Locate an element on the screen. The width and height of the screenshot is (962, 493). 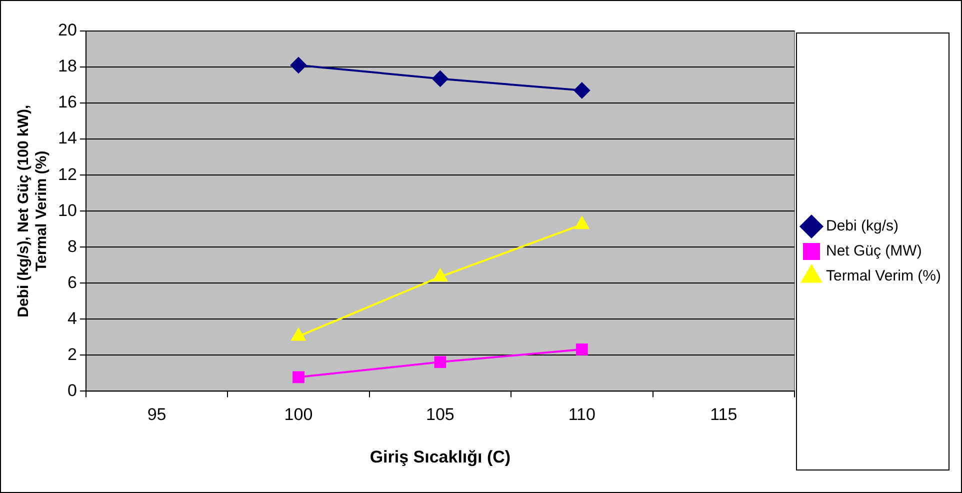
legend-label: Termal Verim (%) is located at coordinates (884, 276).